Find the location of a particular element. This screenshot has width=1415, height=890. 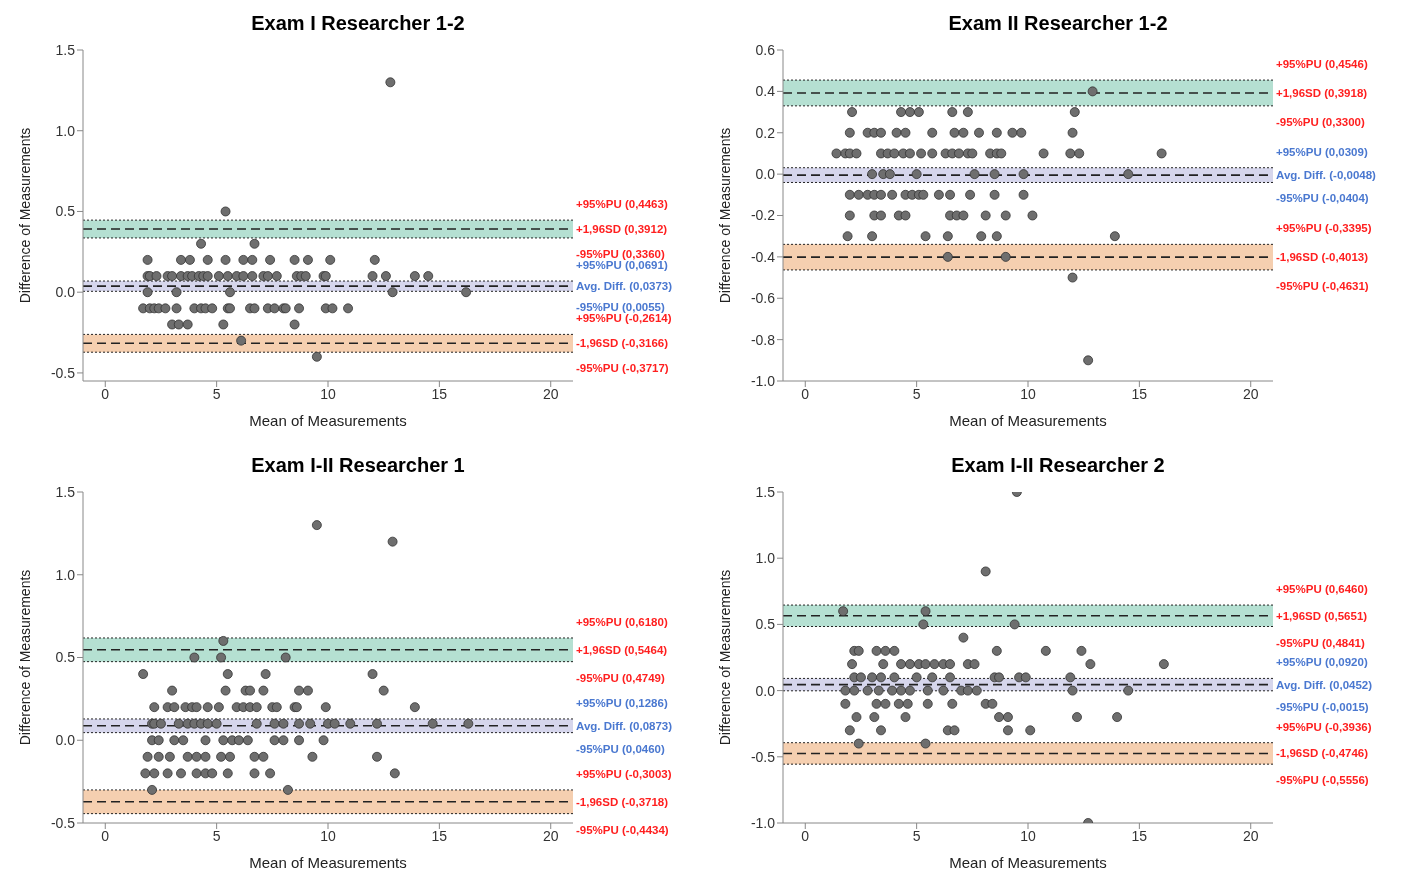

chart-title: Exam I Researcher 1-2 is located at coordinates (358, 23).